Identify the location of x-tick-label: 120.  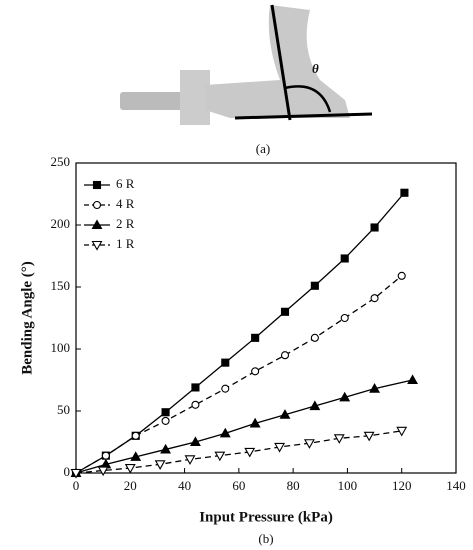
(402, 485).